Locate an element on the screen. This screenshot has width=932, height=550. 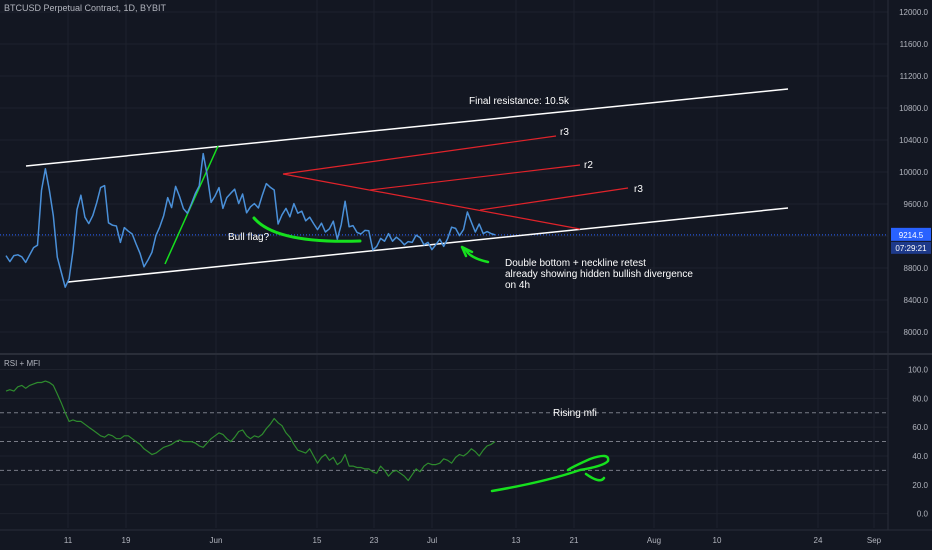
price-y-tick-label: 8000.0 is located at coordinates (916, 332).